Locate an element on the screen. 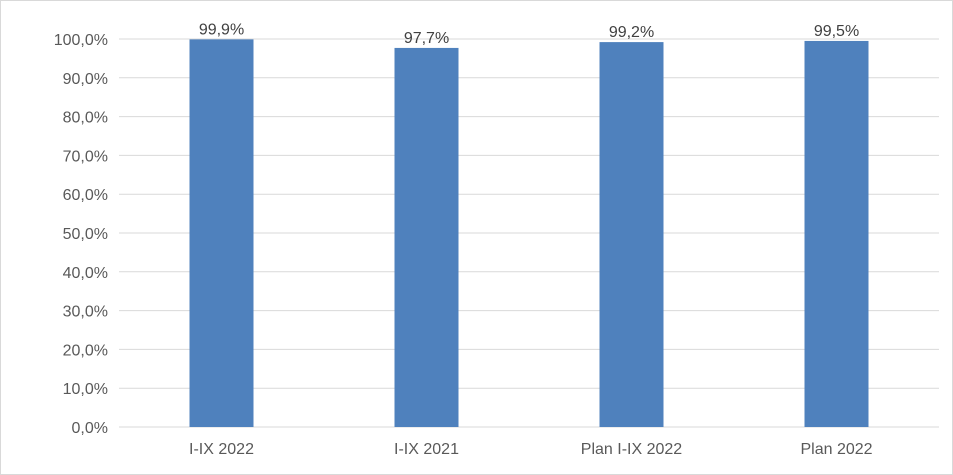  x-tick-label-3: Plan 2022 is located at coordinates (836, 449).